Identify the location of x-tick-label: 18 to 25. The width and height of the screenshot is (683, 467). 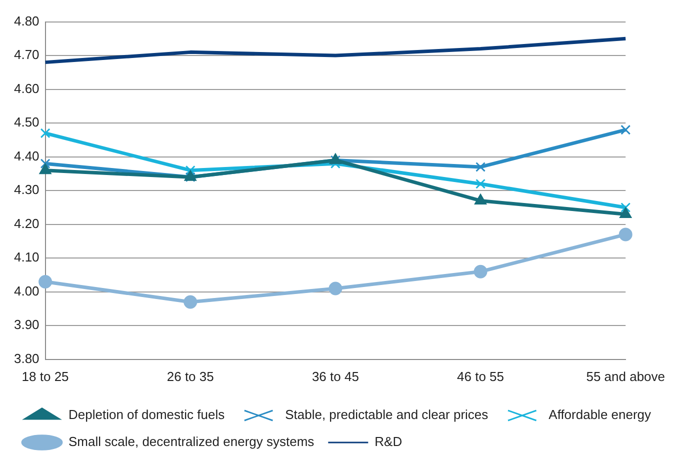
(45, 376).